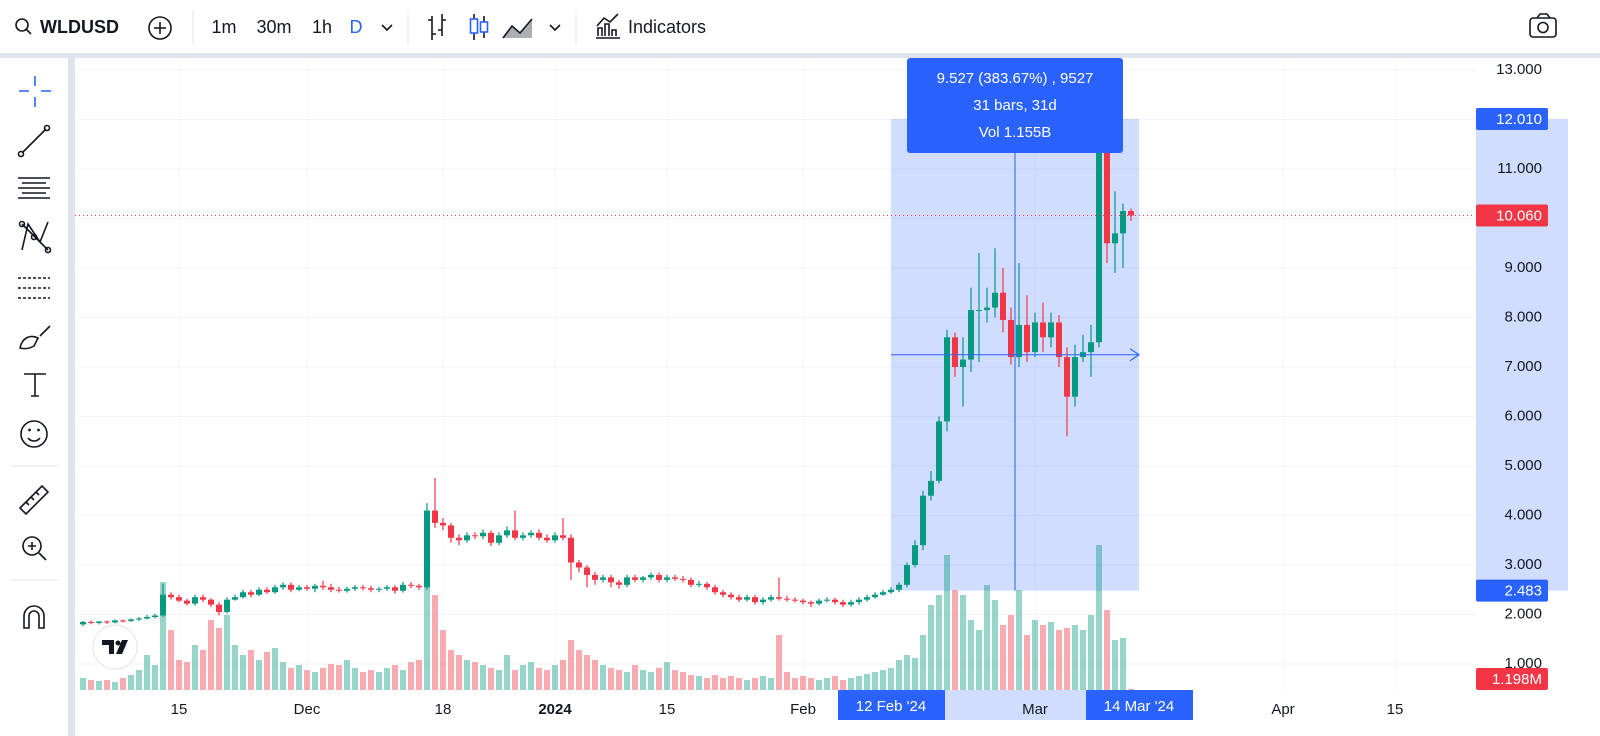 The height and width of the screenshot is (736, 1600). I want to click on magnet-tool, so click(34, 617).